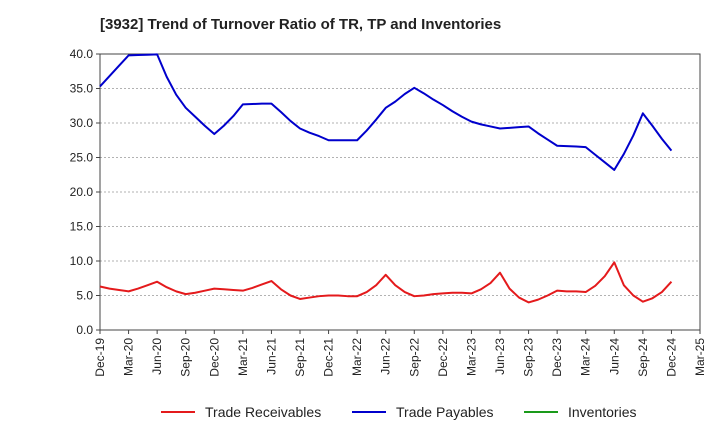 This screenshot has height=440, width=720. I want to click on legend-swatch-inventories, so click(541, 412).